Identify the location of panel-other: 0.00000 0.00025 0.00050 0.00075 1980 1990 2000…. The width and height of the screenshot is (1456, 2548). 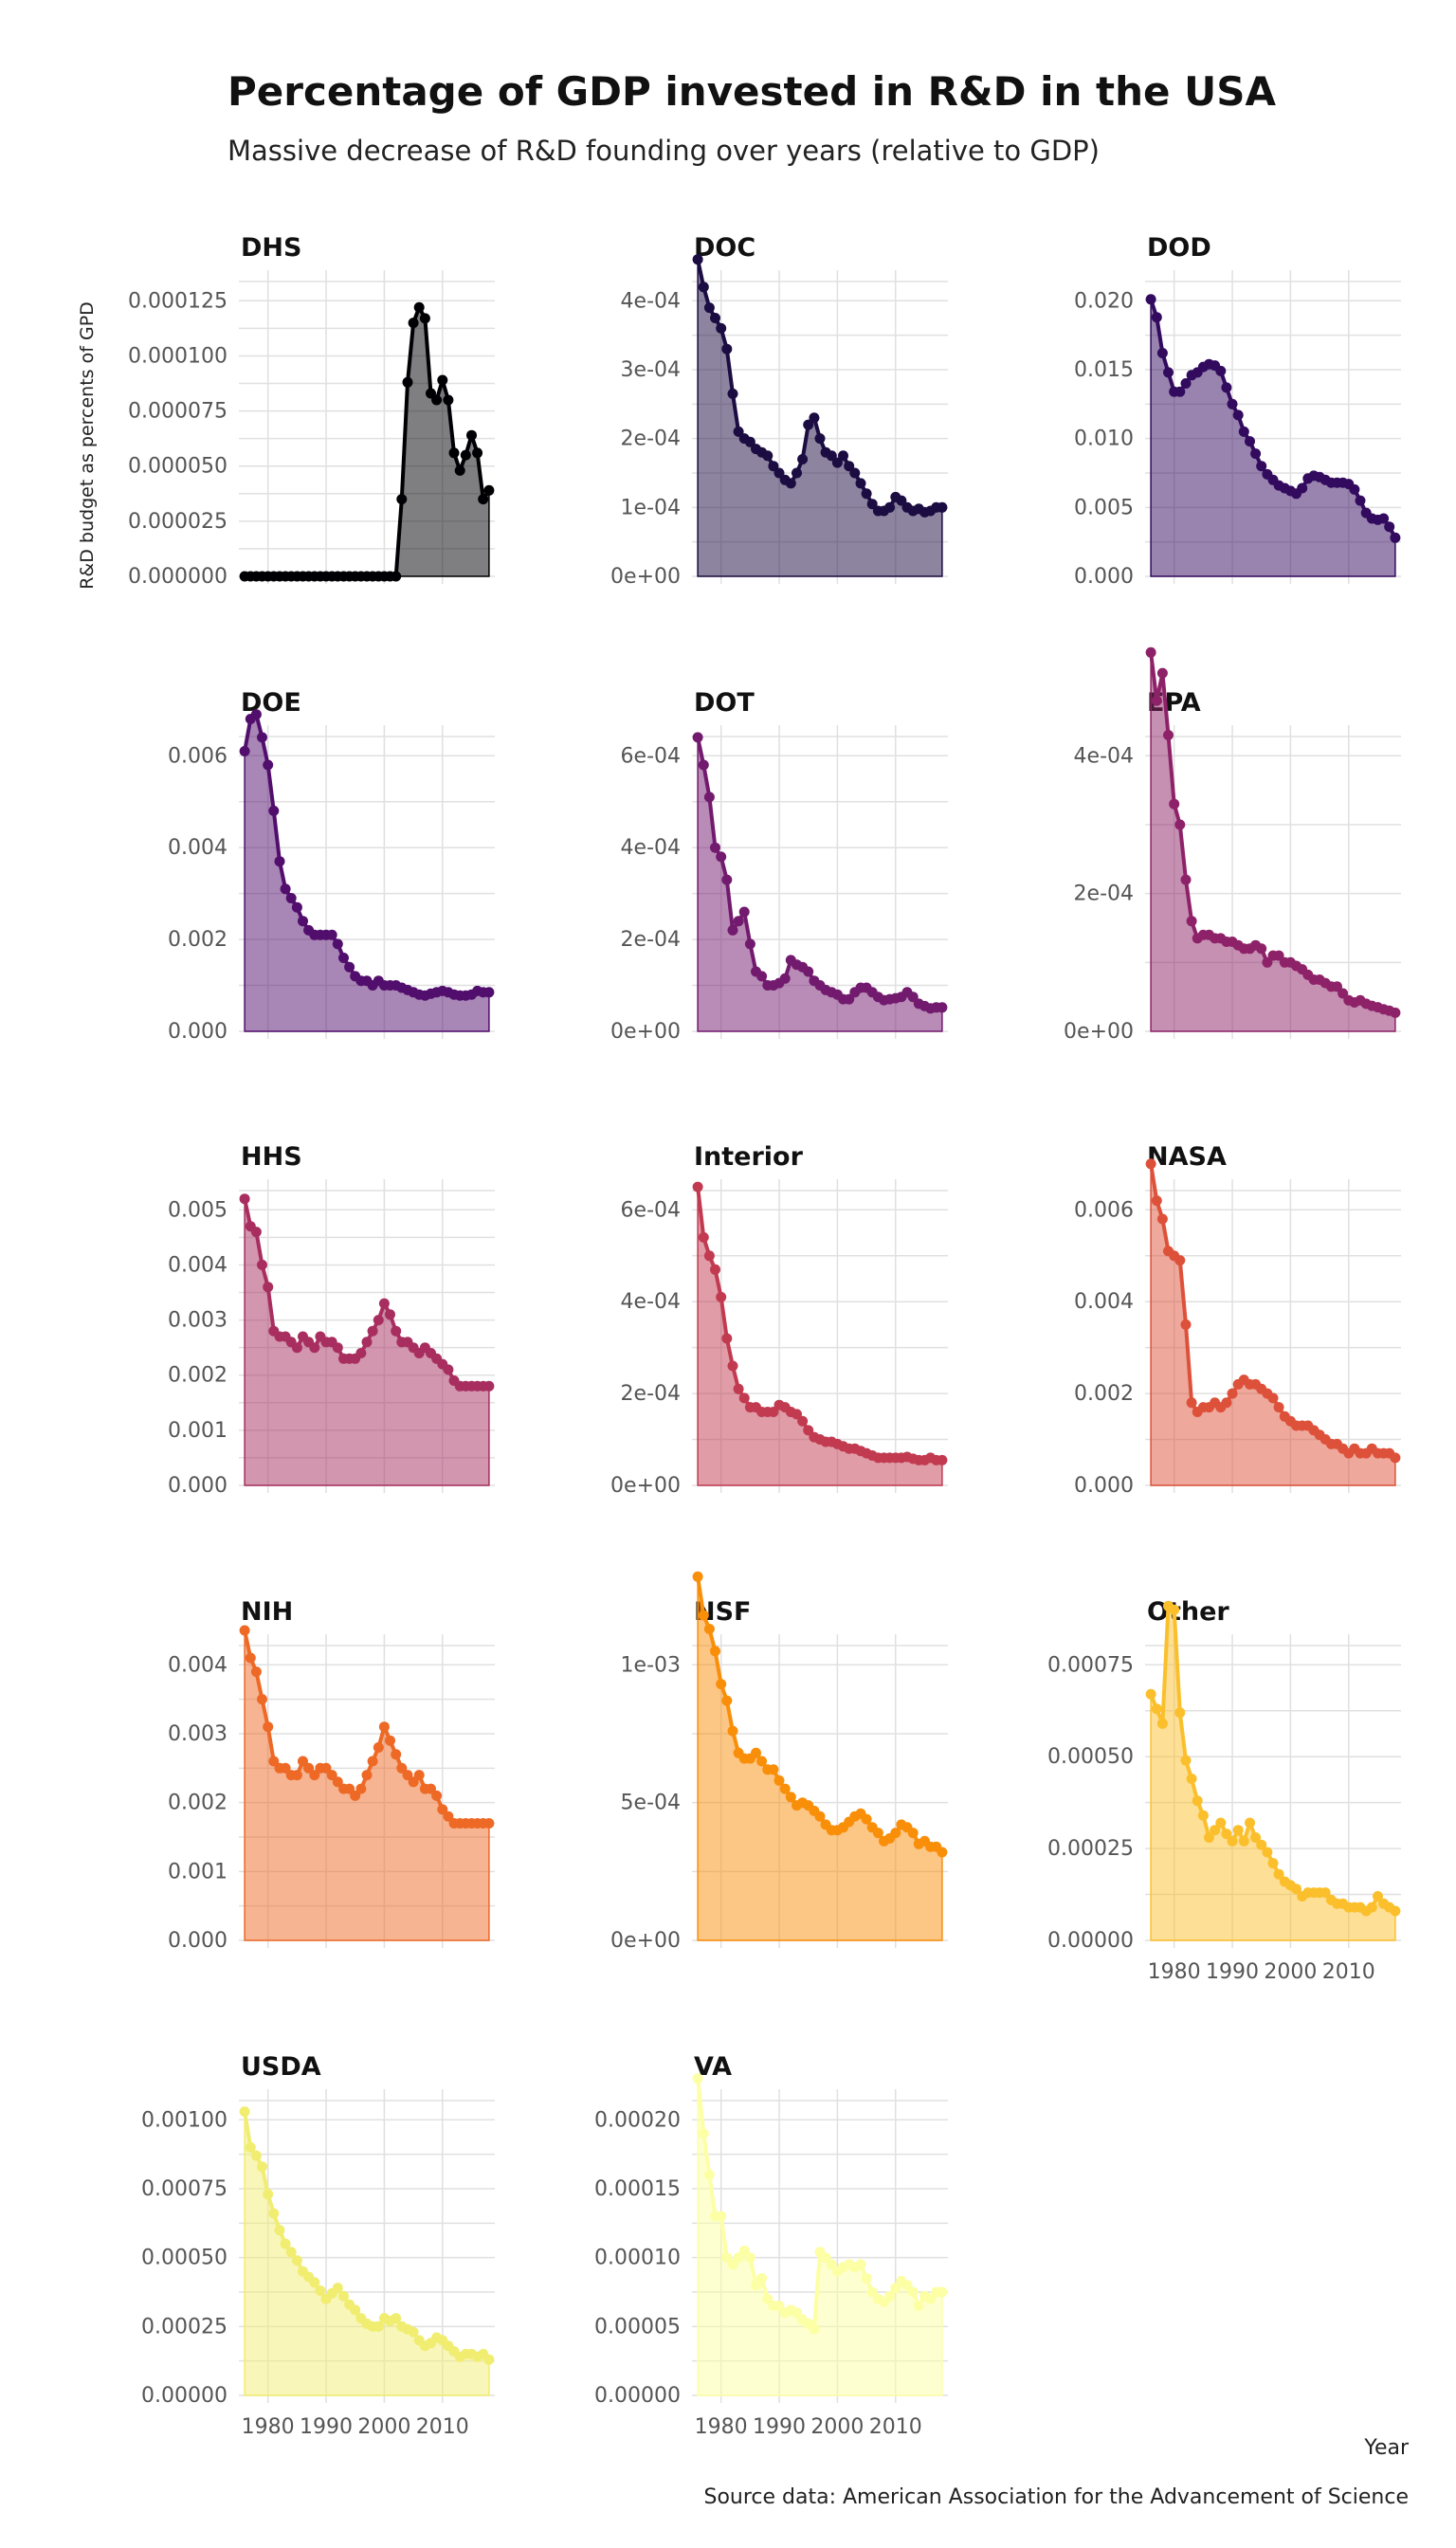
(1224, 1790).